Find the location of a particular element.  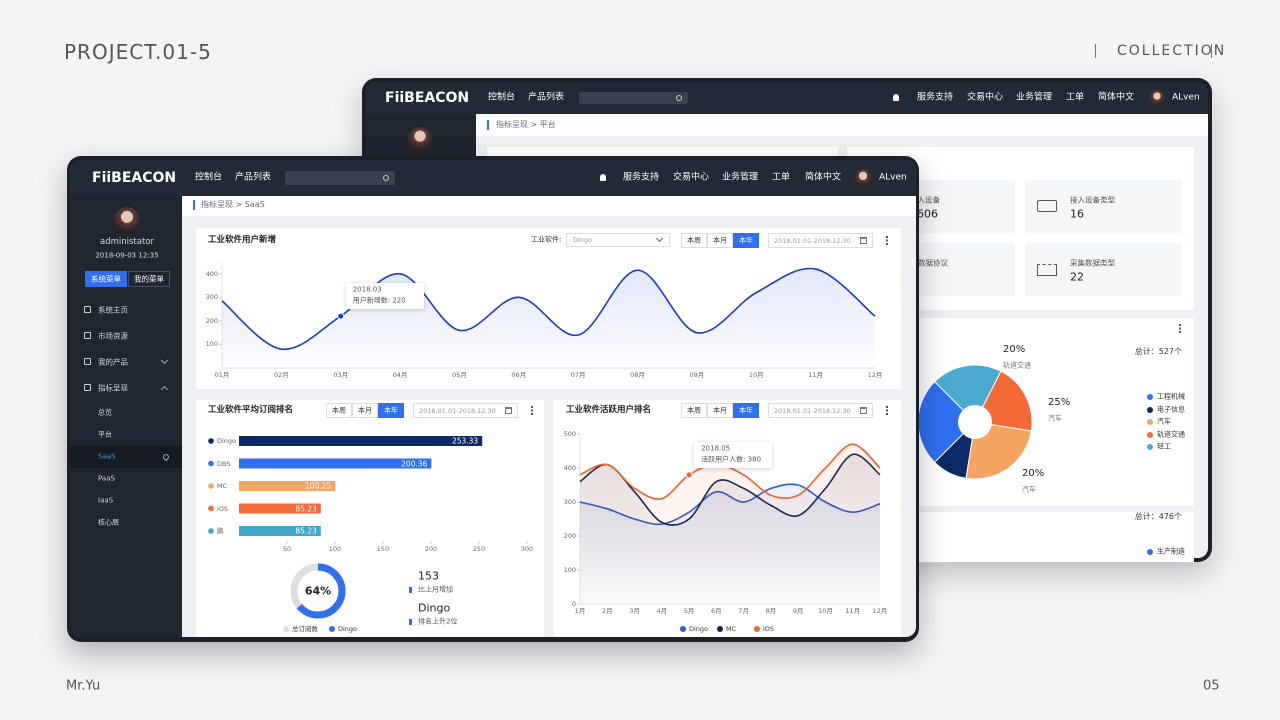

x-tick-label: 4月 is located at coordinates (662, 610).